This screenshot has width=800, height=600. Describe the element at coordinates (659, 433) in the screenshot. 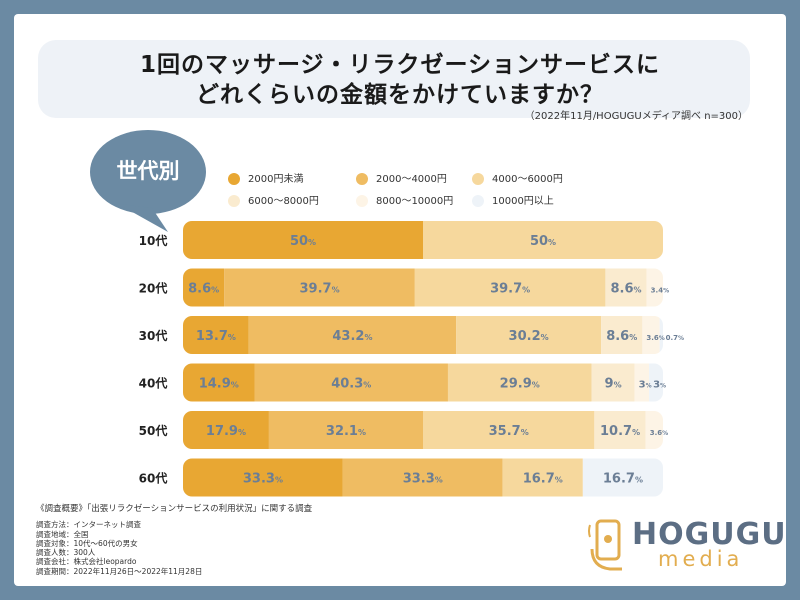

I see `value-label: 3.6%` at that location.